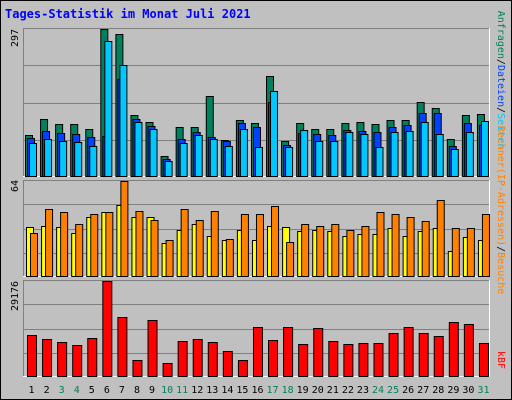  What do you see at coordinates (453, 390) in the screenshot?
I see `day-label: 29` at bounding box center [453, 390].